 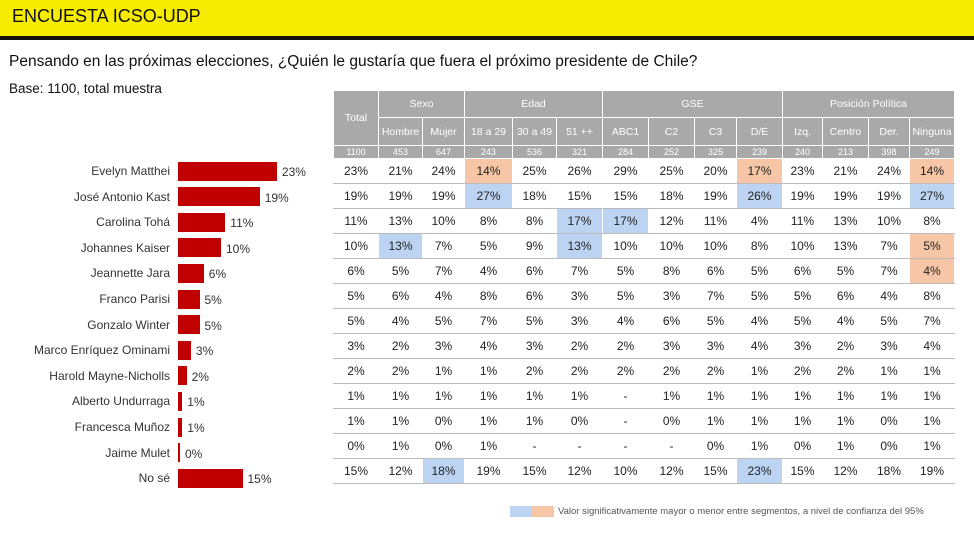 What do you see at coordinates (213, 300) in the screenshot?
I see `bar-value-label: 5%` at bounding box center [213, 300].